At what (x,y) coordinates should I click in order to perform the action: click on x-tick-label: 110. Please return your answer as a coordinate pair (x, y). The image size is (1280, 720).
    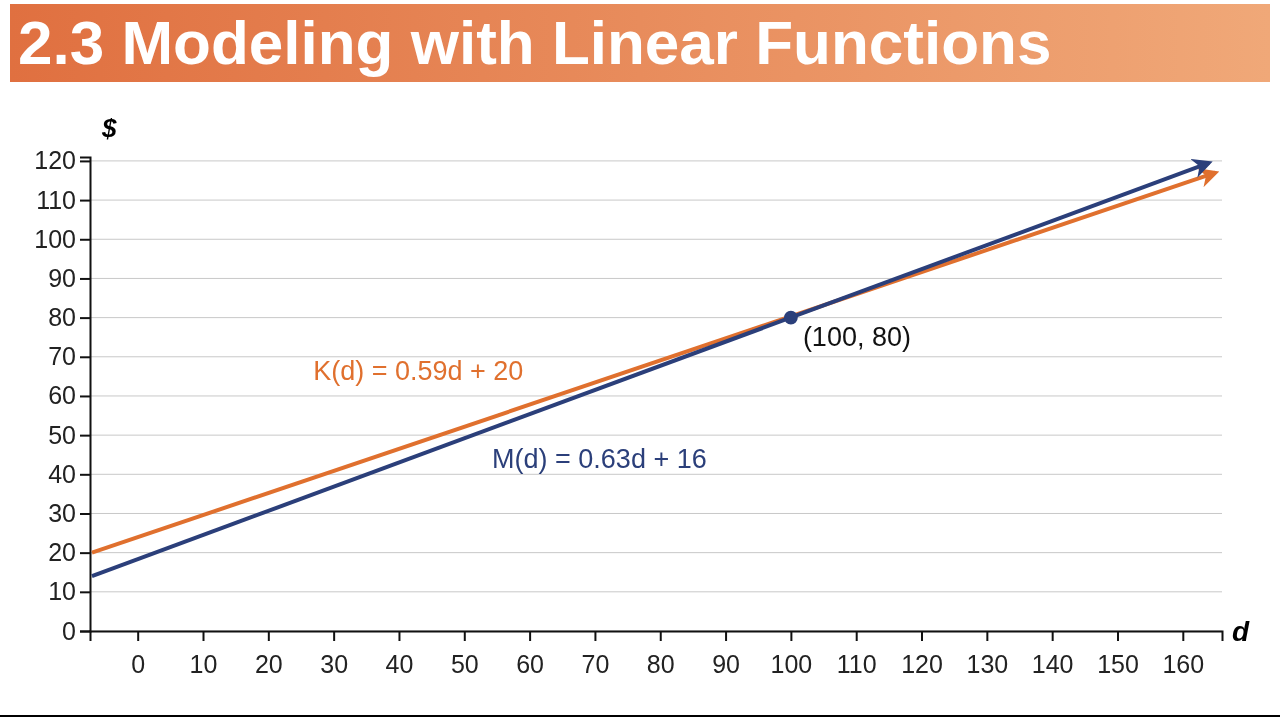
    Looking at the image, I should click on (856, 663).